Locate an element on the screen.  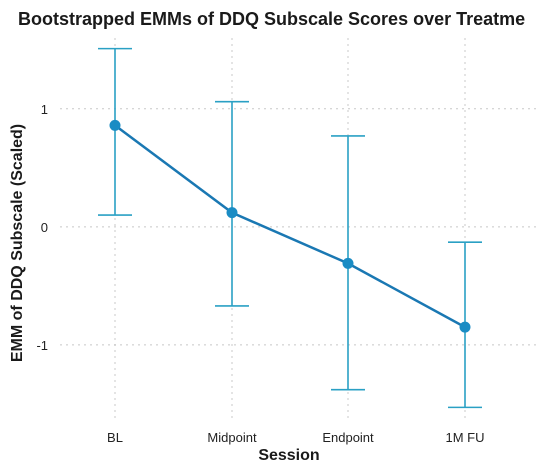
y-axis-label: EMM of DDQ Subscale (Scaled) is located at coordinates (17, 243).